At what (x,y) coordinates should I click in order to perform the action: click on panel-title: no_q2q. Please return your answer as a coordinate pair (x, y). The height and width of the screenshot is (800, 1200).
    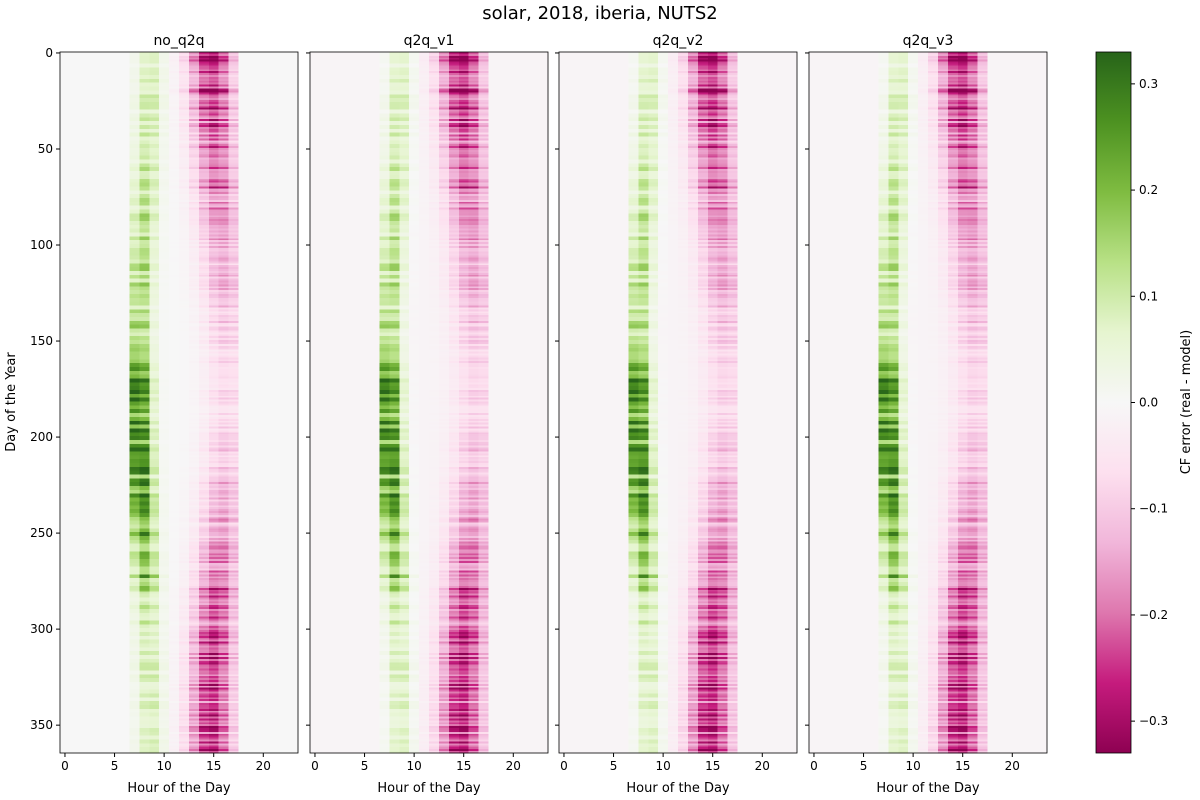
    Looking at the image, I should click on (178, 41).